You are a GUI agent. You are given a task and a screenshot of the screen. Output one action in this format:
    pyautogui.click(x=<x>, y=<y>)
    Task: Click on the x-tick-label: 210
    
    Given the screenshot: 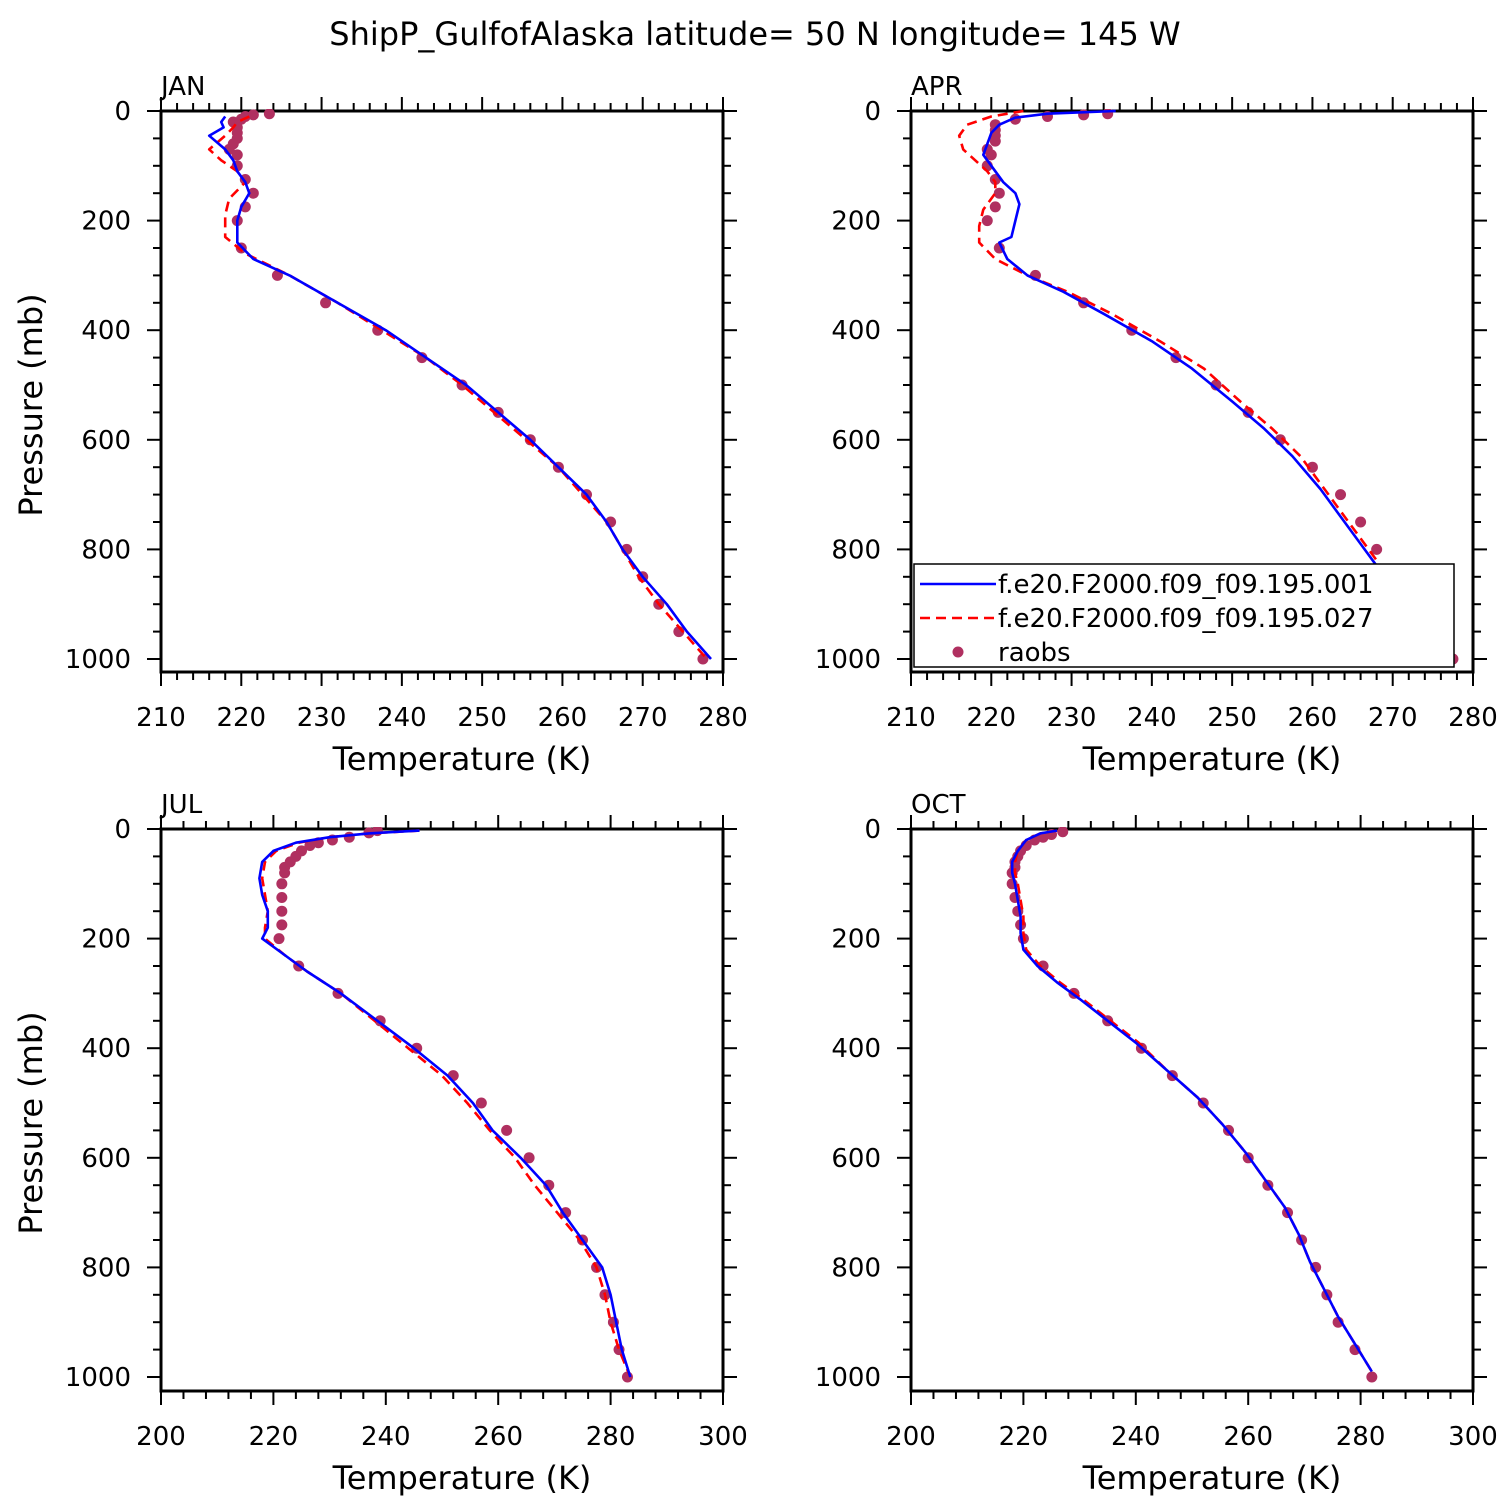 What is the action you would take?
    pyautogui.click(x=161, y=718)
    